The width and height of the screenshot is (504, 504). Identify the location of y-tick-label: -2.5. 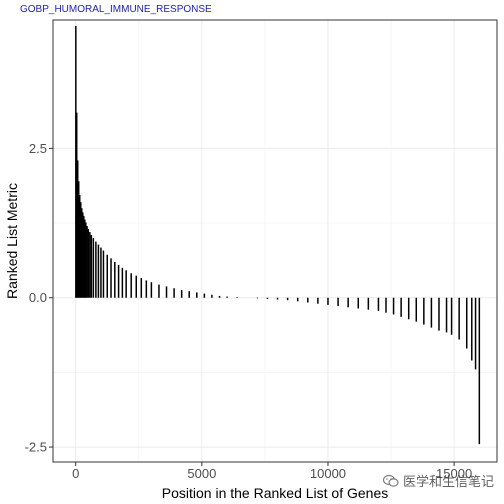
(36, 447).